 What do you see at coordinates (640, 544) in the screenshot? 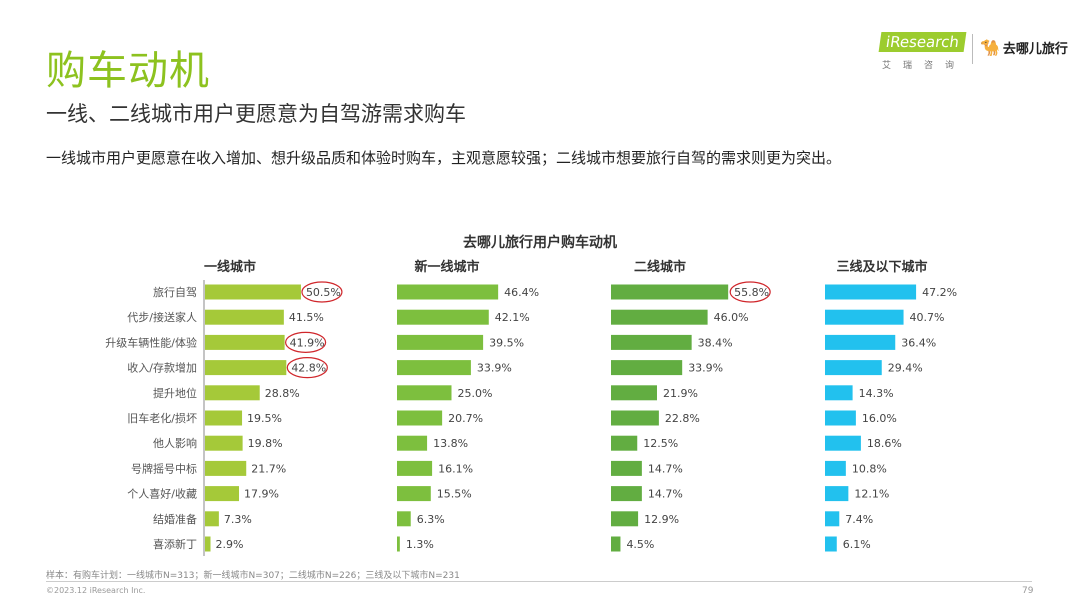
I see `data-label: 4.5%` at bounding box center [640, 544].